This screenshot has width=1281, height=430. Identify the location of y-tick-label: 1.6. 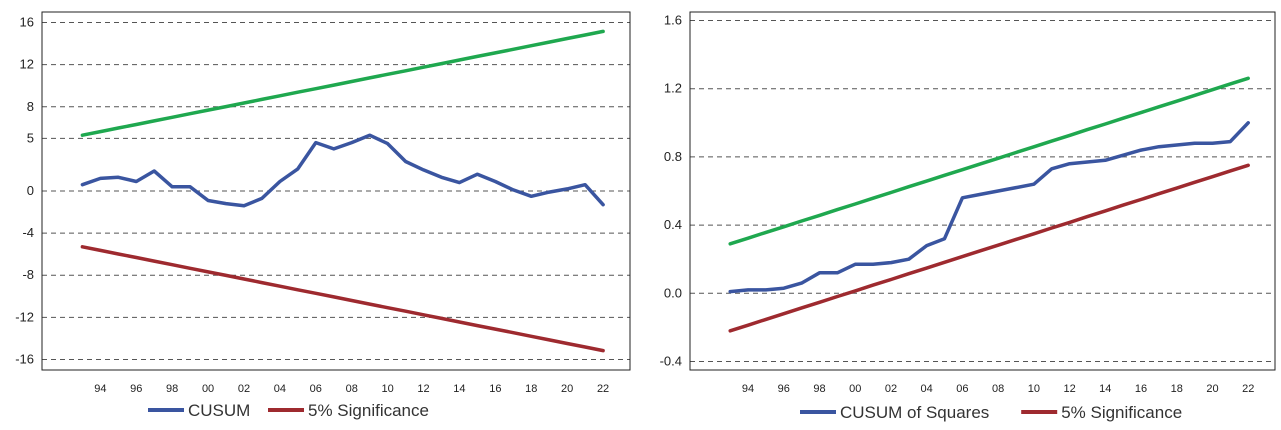
(673, 20).